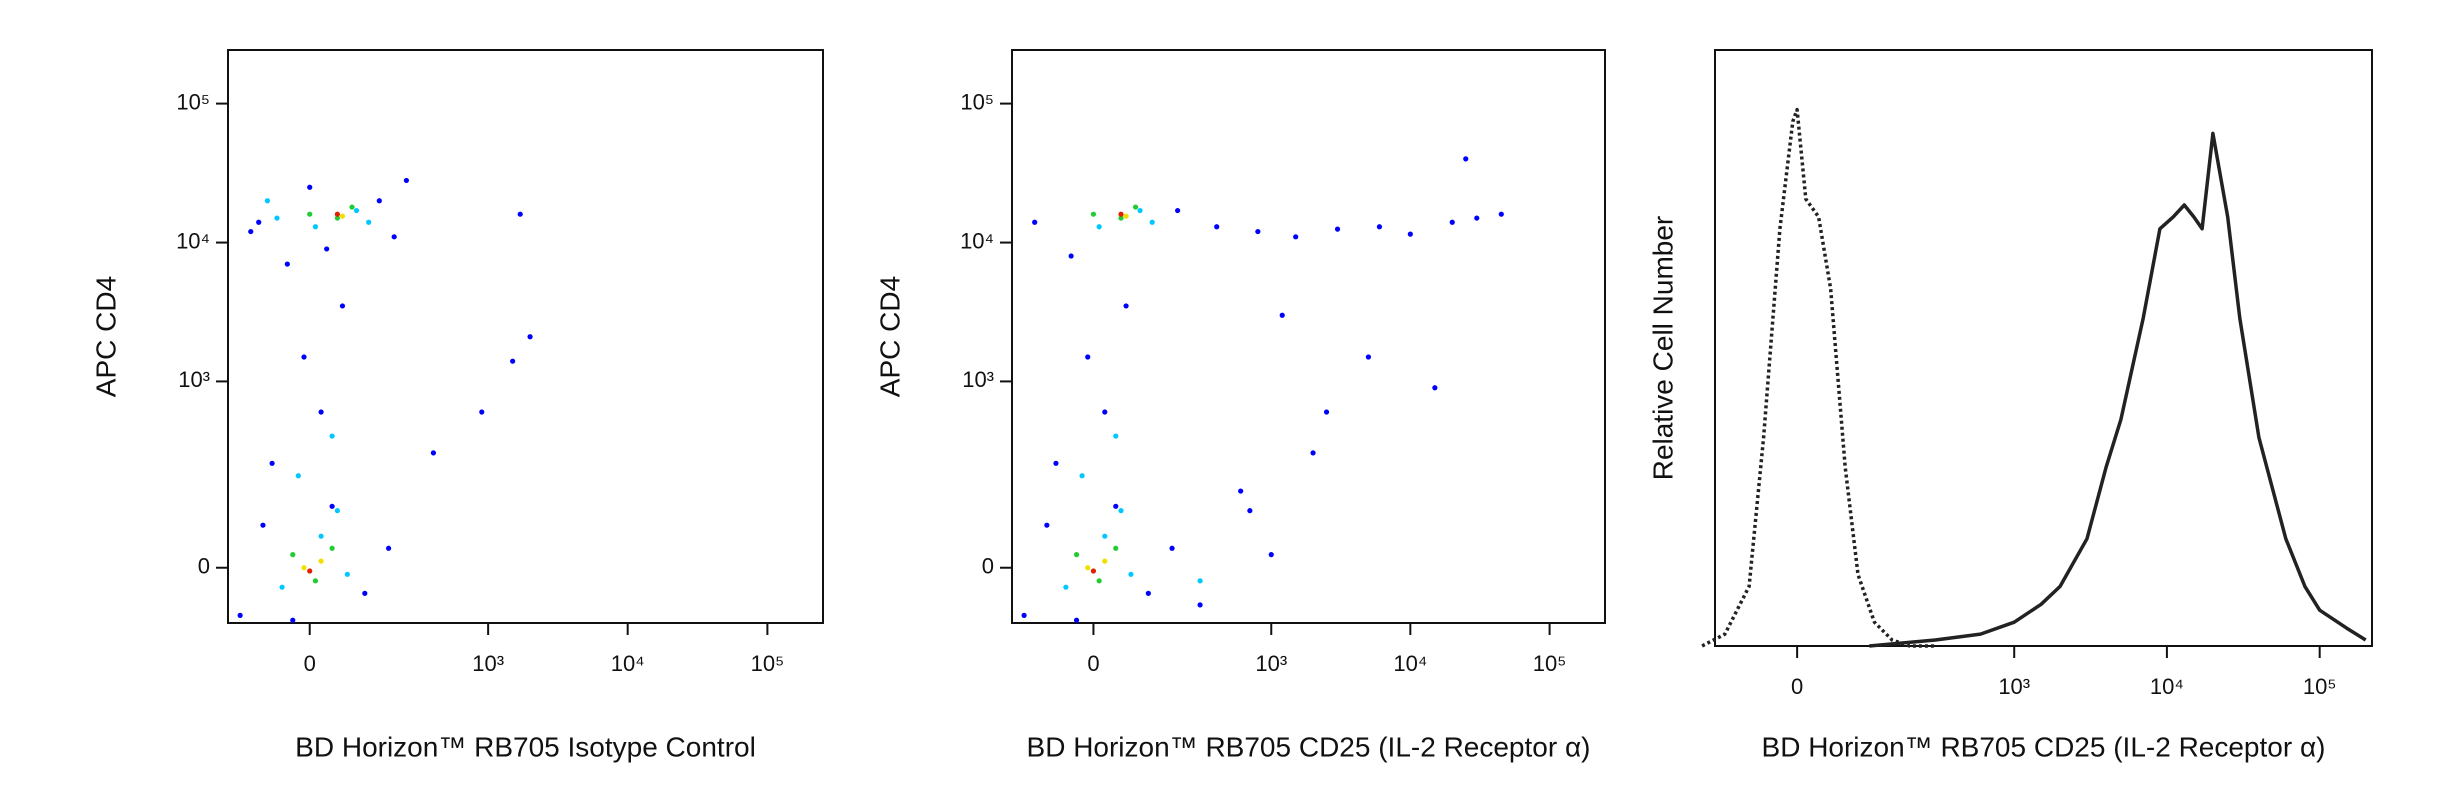 This screenshot has height=797, width=2459. What do you see at coordinates (105, 336) in the screenshot?
I see `y-axis-label: APC CD4` at bounding box center [105, 336].